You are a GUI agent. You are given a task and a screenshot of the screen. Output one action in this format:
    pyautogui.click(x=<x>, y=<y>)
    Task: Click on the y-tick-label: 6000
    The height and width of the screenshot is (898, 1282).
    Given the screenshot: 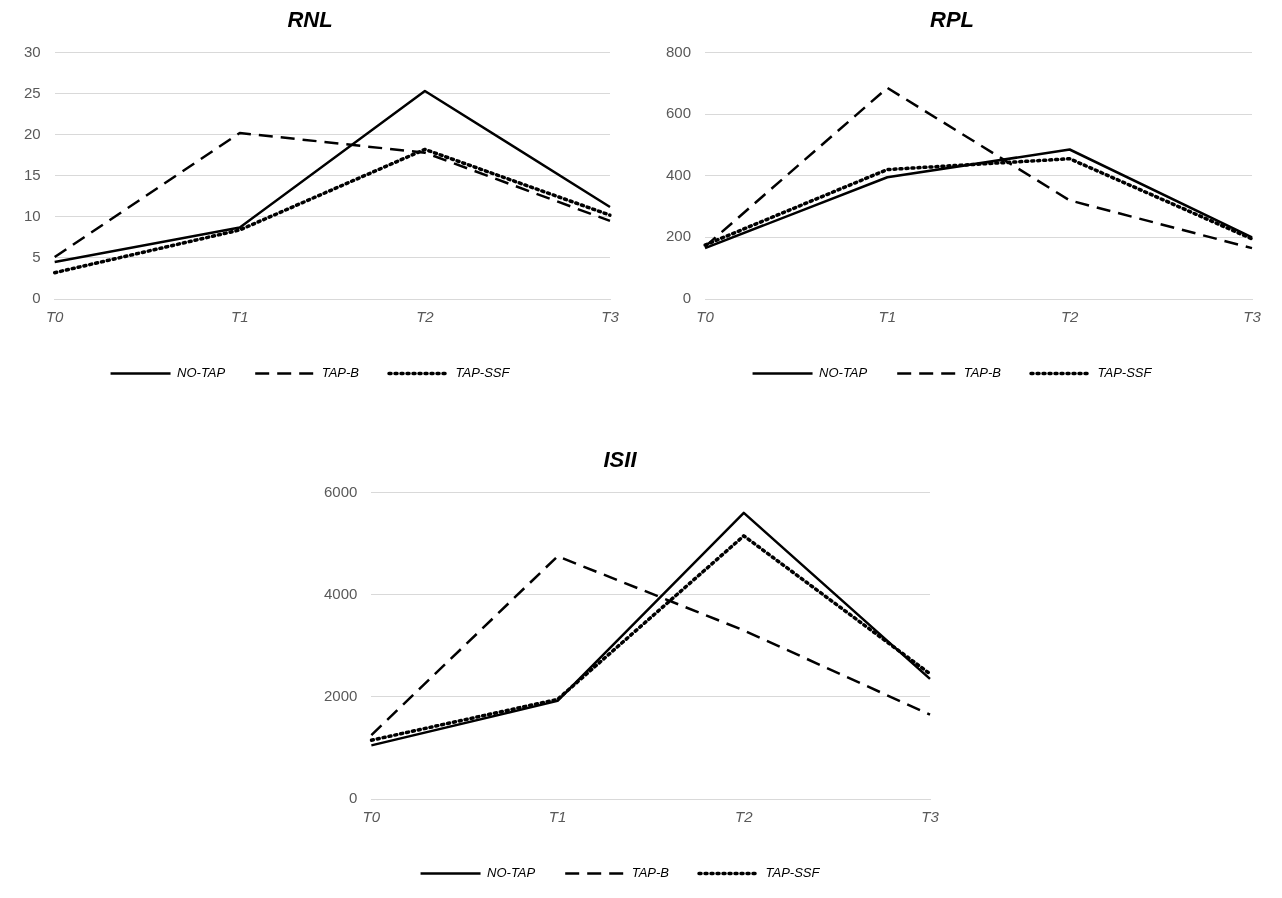 What is the action you would take?
    pyautogui.click(x=340, y=491)
    